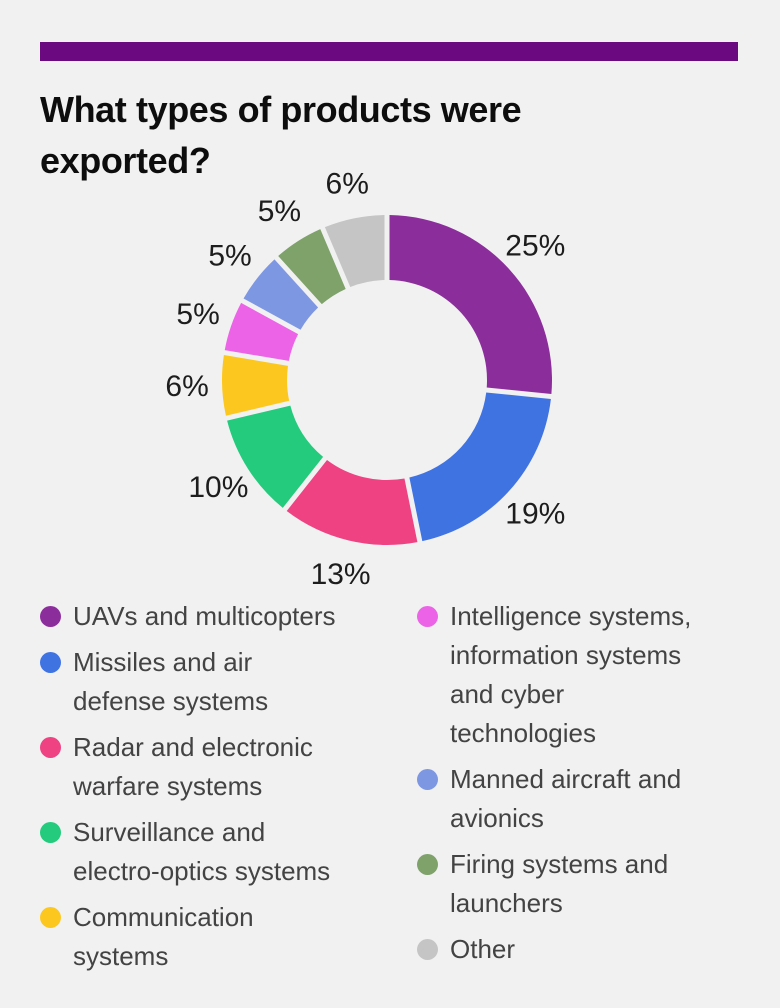  I want to click on legend-label: Radar and electronic warfare systems, so click(193, 766).